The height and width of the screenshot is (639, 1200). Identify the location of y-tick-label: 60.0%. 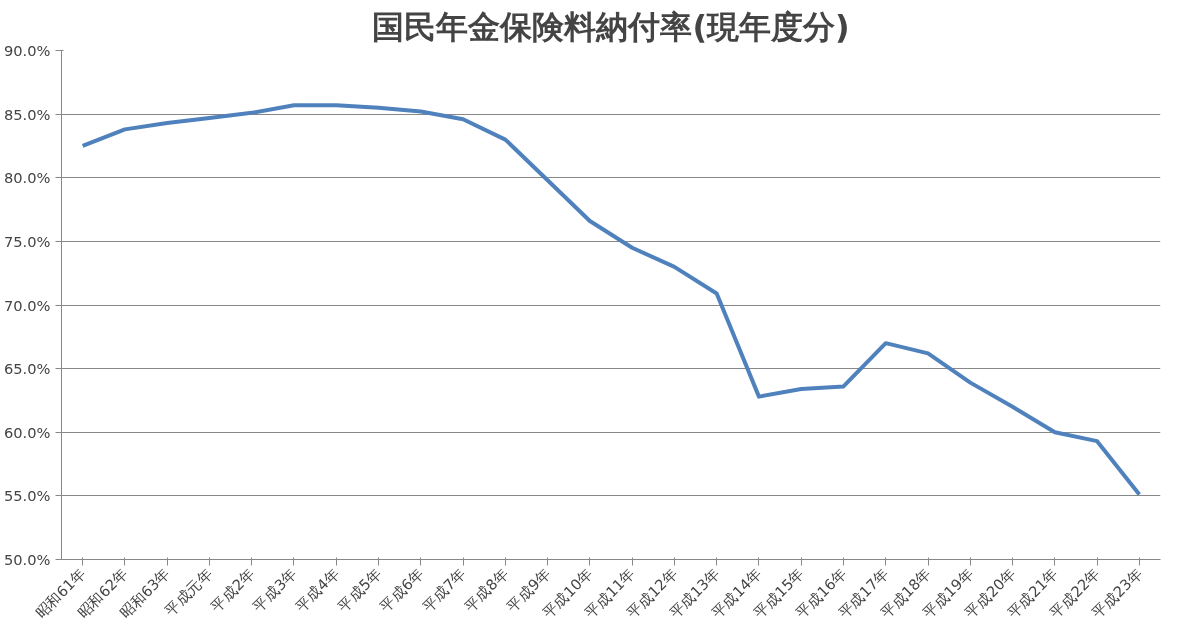
(27, 432).